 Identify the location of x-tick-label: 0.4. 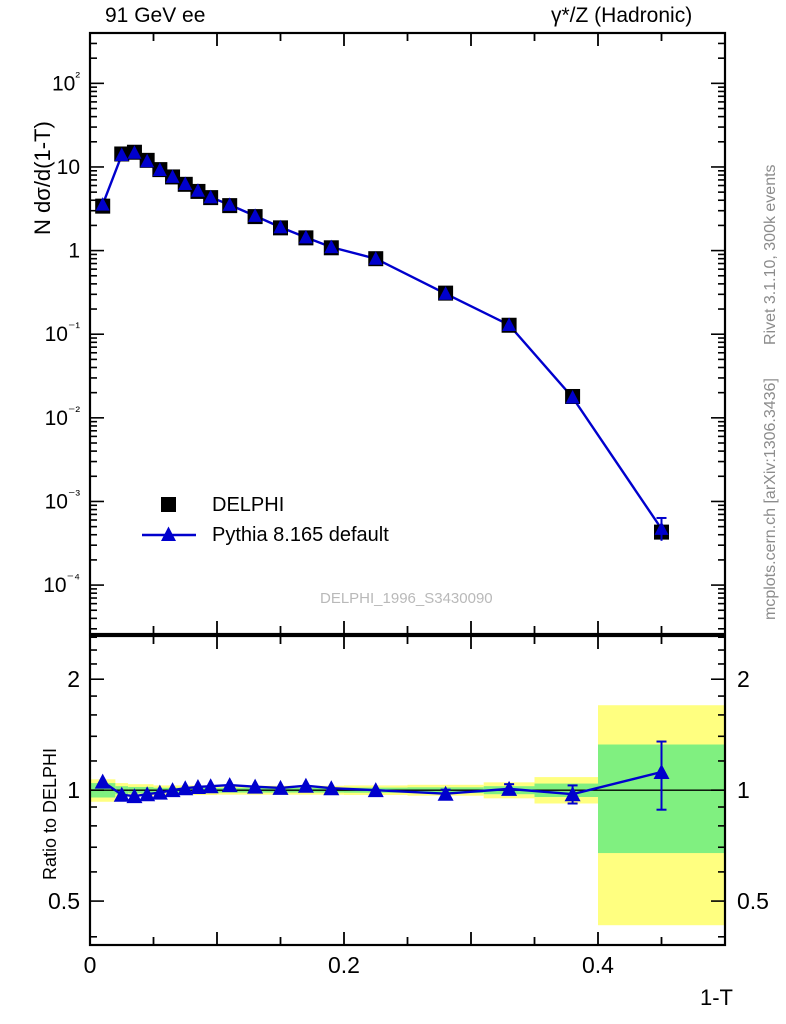
(598, 965).